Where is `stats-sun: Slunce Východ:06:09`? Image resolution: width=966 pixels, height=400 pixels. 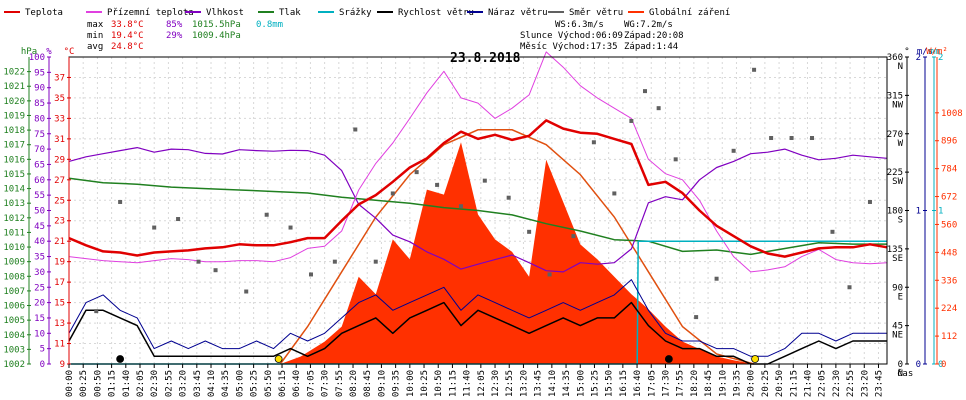 stats-sun: Slunce Východ:06:09 is located at coordinates (571, 36).